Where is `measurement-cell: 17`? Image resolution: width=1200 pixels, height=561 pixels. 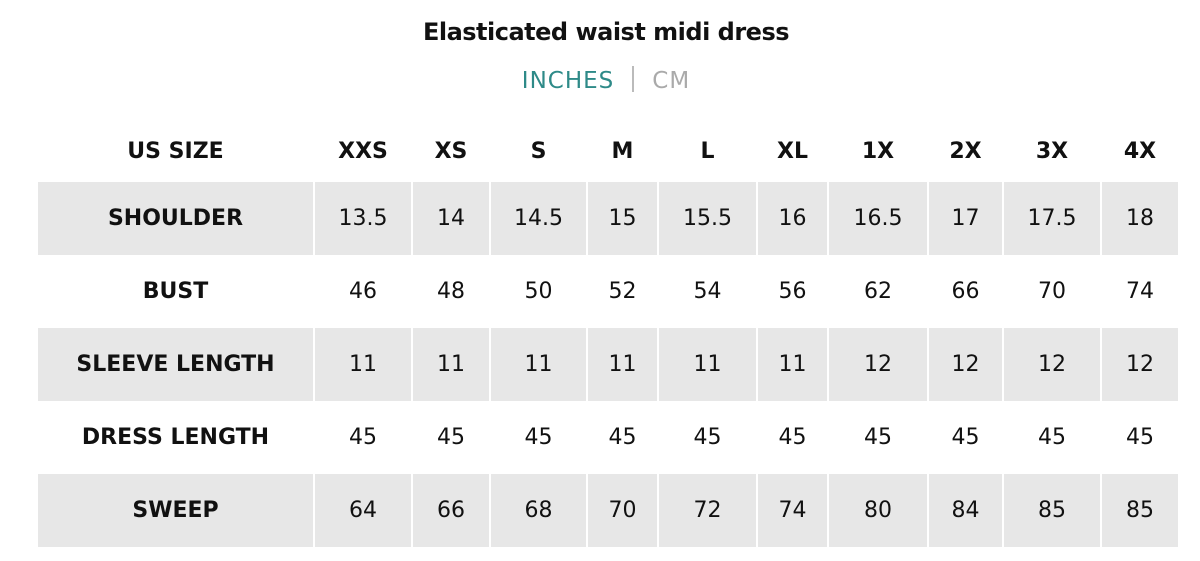
measurement-cell: 17 is located at coordinates (965, 218).